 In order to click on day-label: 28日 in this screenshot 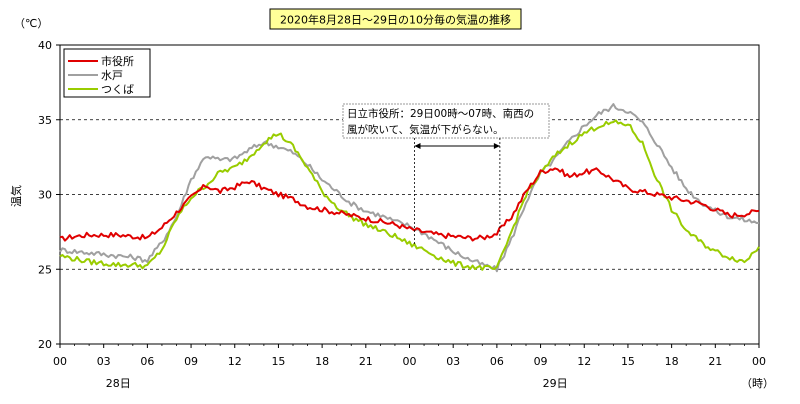, I will do `click(118, 383)`.